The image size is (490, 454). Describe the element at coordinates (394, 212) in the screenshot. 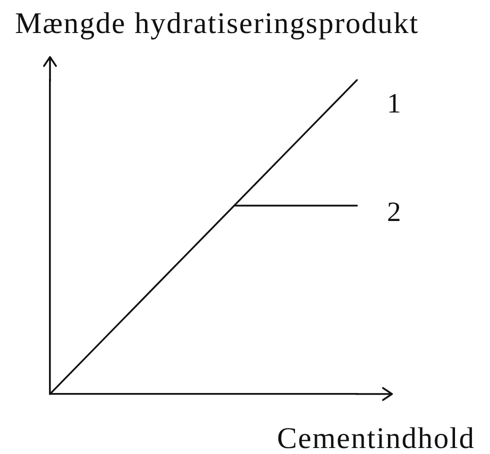

I see `series-label: 2` at that location.